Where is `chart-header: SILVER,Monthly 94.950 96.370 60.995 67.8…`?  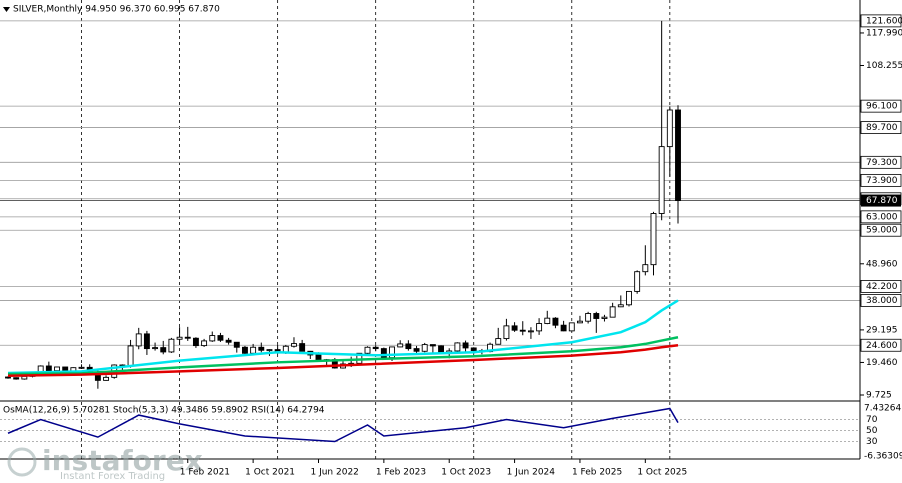
chart-header: SILVER,Monthly 94.950 96.370 60.995 67.8… is located at coordinates (116, 10).